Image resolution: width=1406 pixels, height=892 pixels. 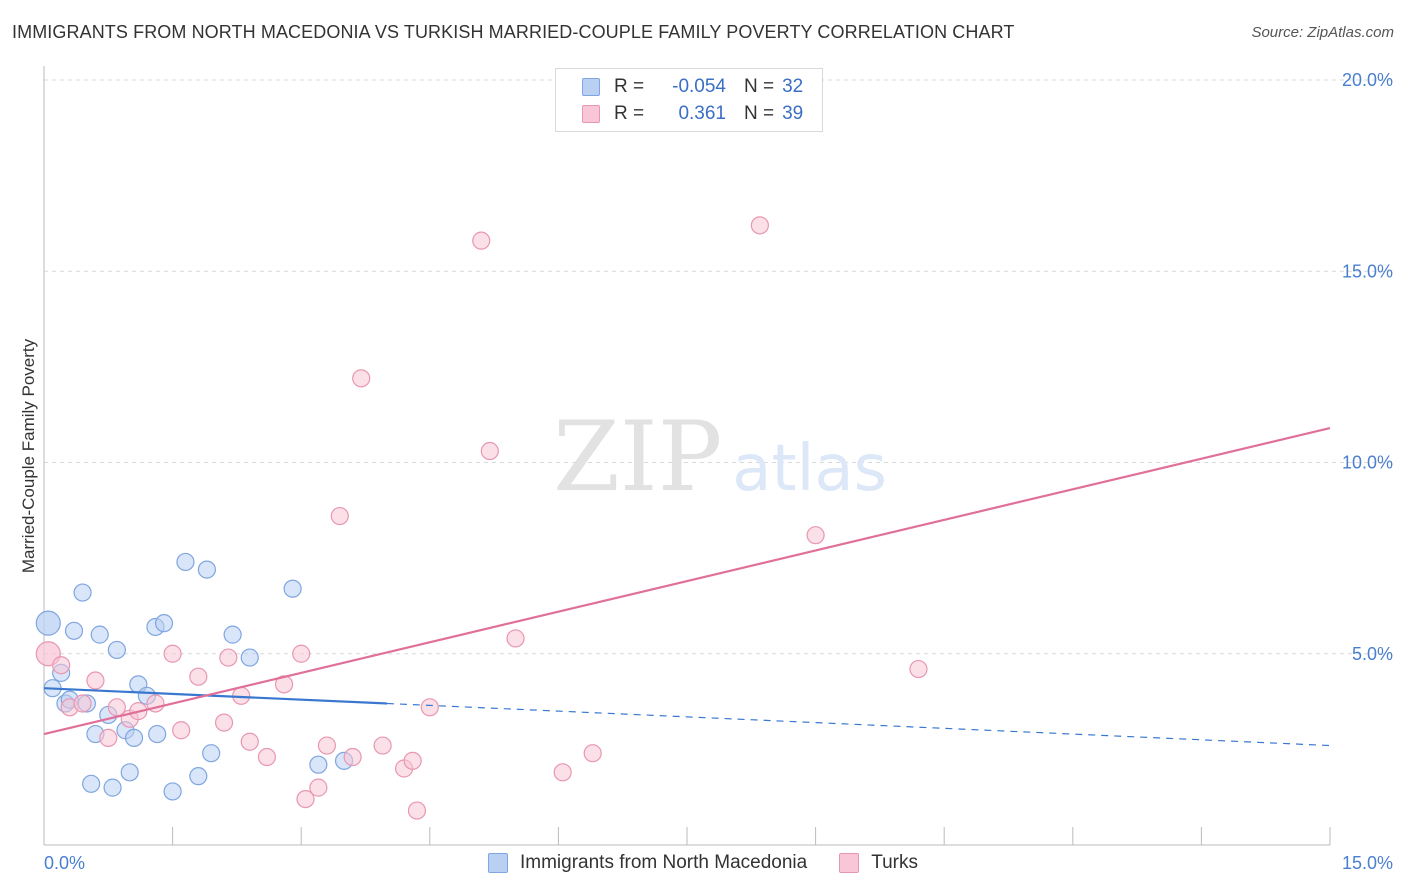 I want to click on y-tick-label: 15.0%, so click(x=1367, y=271).